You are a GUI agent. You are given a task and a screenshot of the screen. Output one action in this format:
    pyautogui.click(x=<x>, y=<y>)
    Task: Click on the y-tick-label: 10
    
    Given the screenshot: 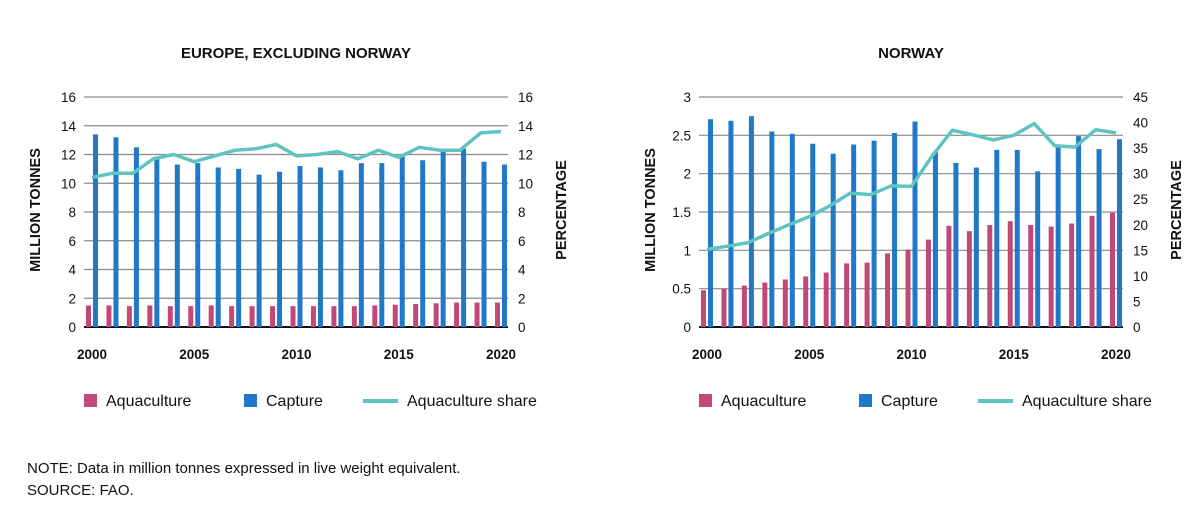 What is the action you would take?
    pyautogui.click(x=68, y=183)
    